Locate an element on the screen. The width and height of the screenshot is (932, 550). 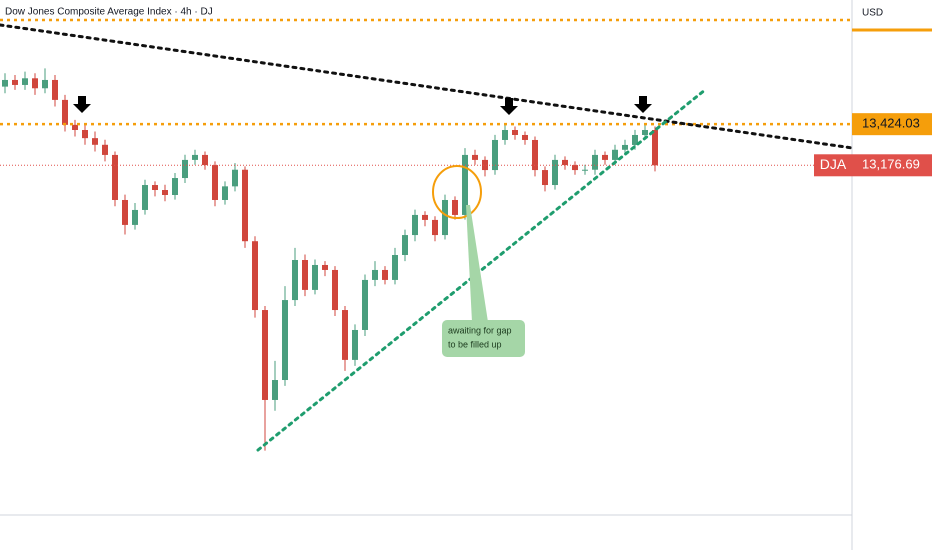
level-label: 13,424.03 is located at coordinates (891, 123).